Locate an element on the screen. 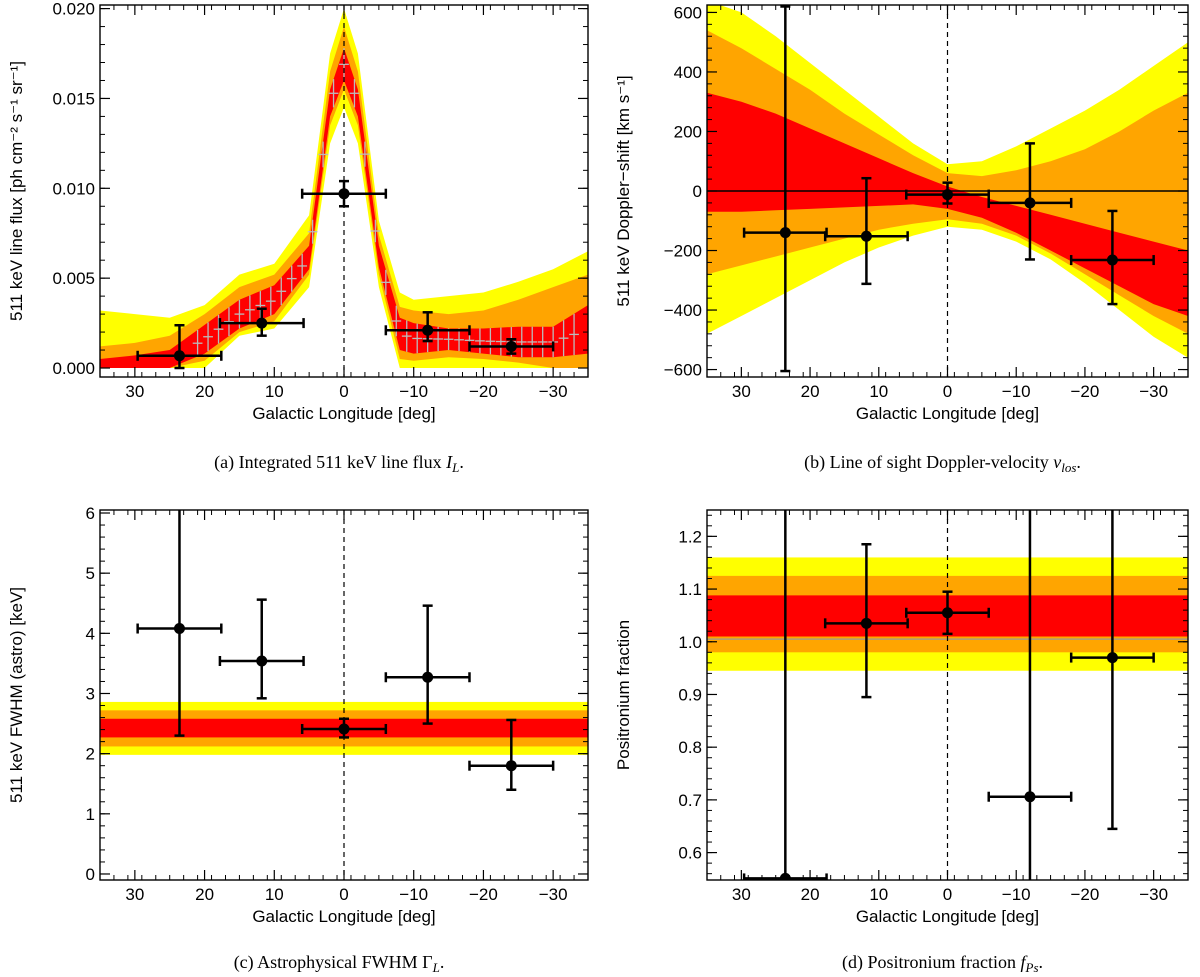 The image size is (1200, 977). caption-symbol: I is located at coordinates (449, 462).